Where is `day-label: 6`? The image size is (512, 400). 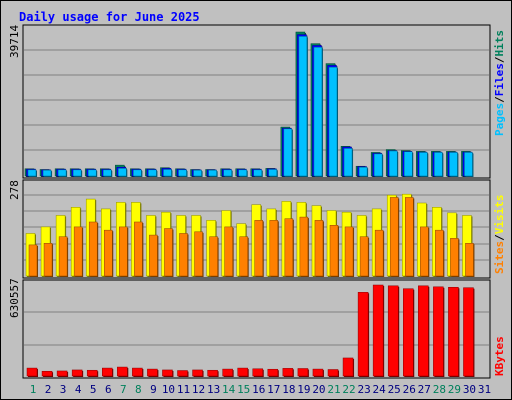 day-label: 6 is located at coordinates (108, 389).